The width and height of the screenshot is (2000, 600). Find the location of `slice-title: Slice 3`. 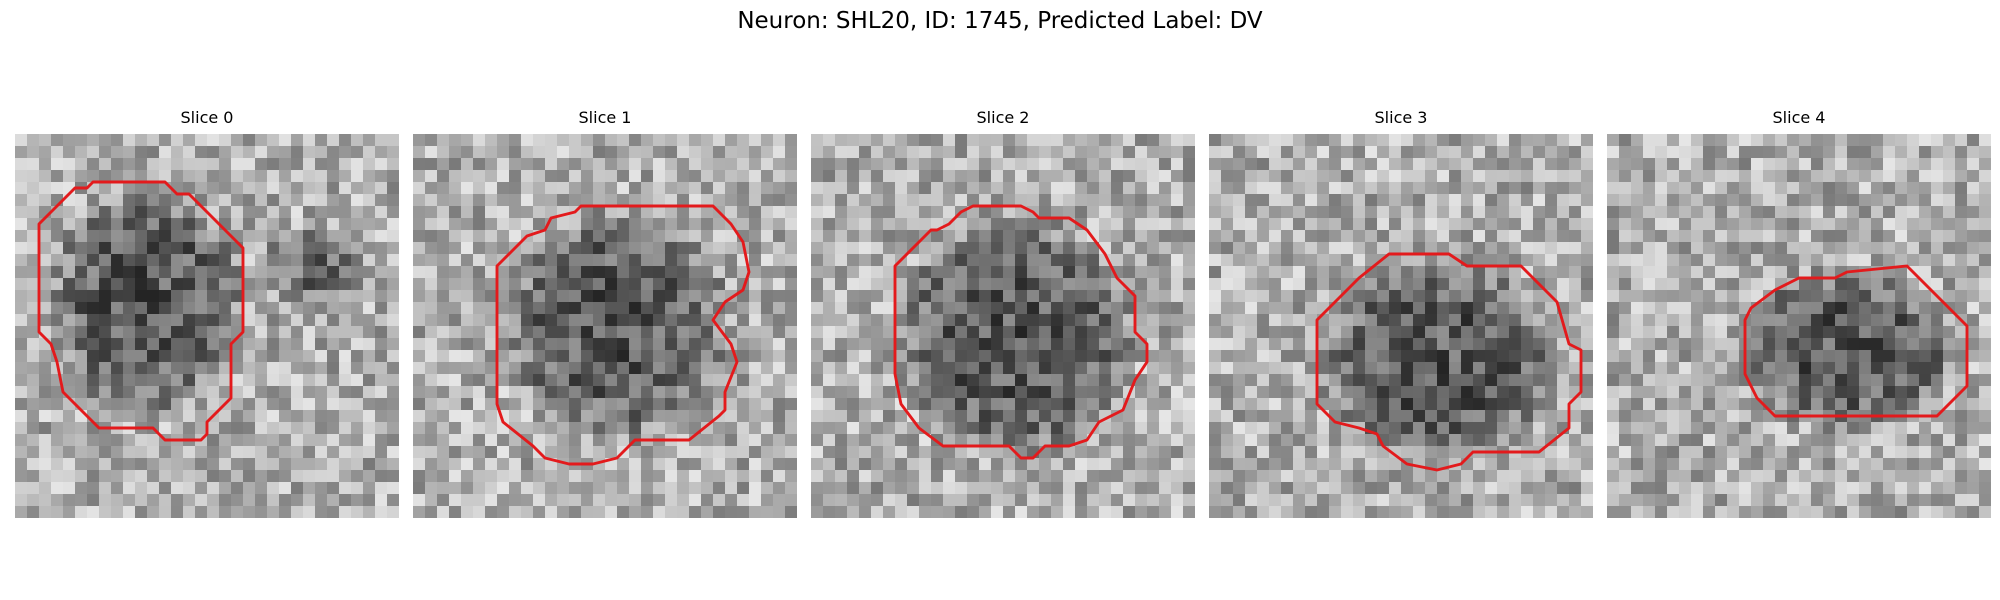

slice-title: Slice 3 is located at coordinates (1401, 117).